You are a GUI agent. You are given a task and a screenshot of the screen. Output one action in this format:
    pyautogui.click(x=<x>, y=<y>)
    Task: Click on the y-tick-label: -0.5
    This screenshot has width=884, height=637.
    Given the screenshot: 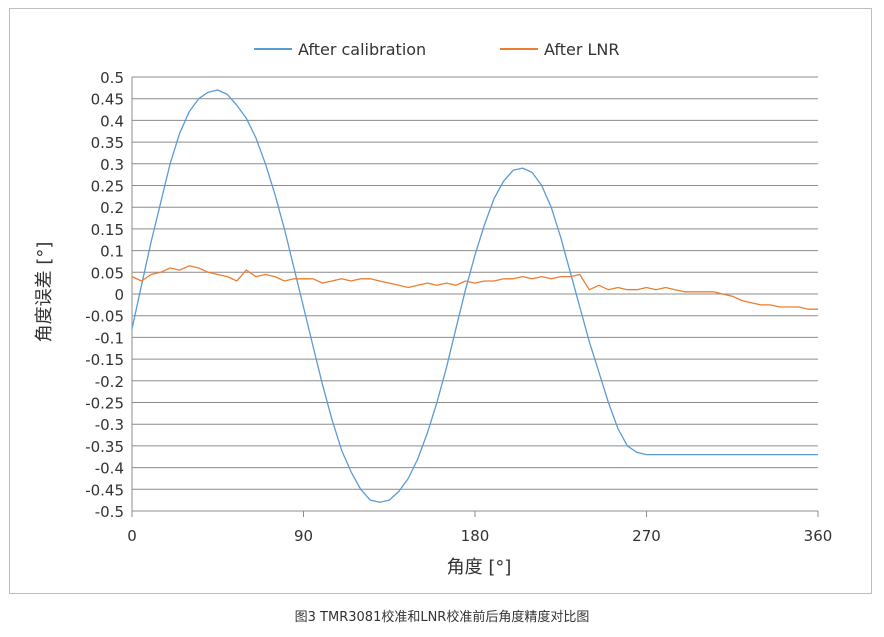 What is the action you would take?
    pyautogui.click(x=109, y=512)
    